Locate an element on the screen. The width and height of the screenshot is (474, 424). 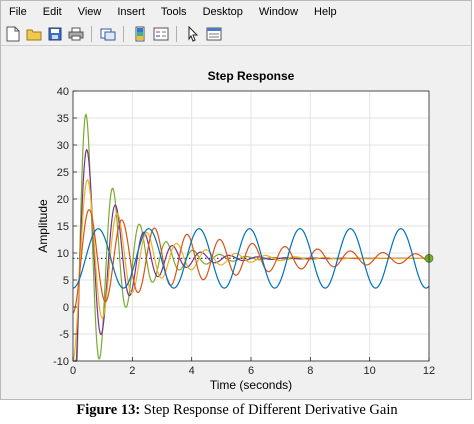
y-tick-label: 20 is located at coordinates (63, 200).